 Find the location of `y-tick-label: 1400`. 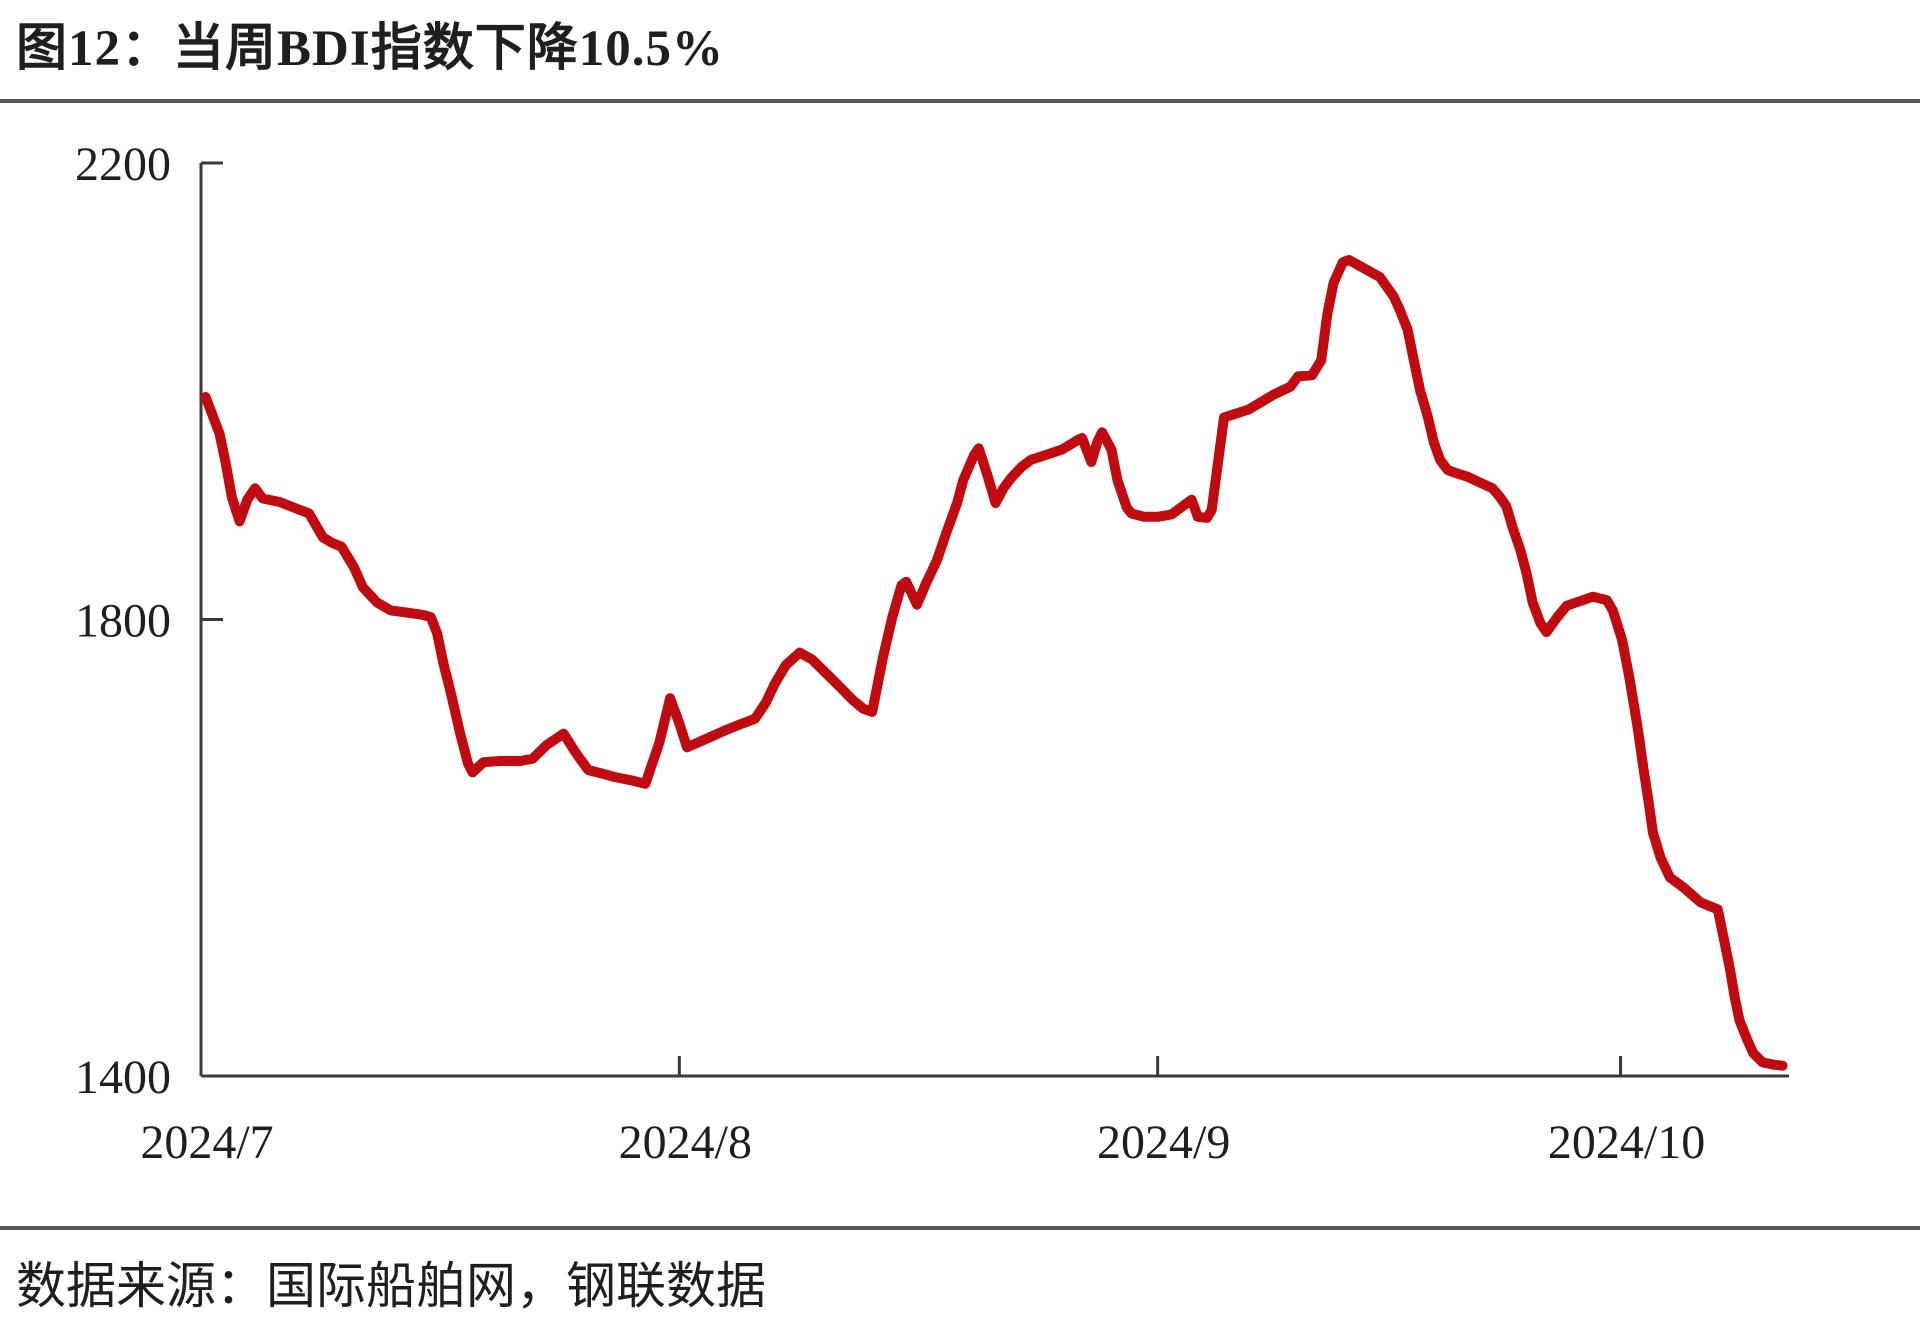

y-tick-label: 1400 is located at coordinates (123, 1077).